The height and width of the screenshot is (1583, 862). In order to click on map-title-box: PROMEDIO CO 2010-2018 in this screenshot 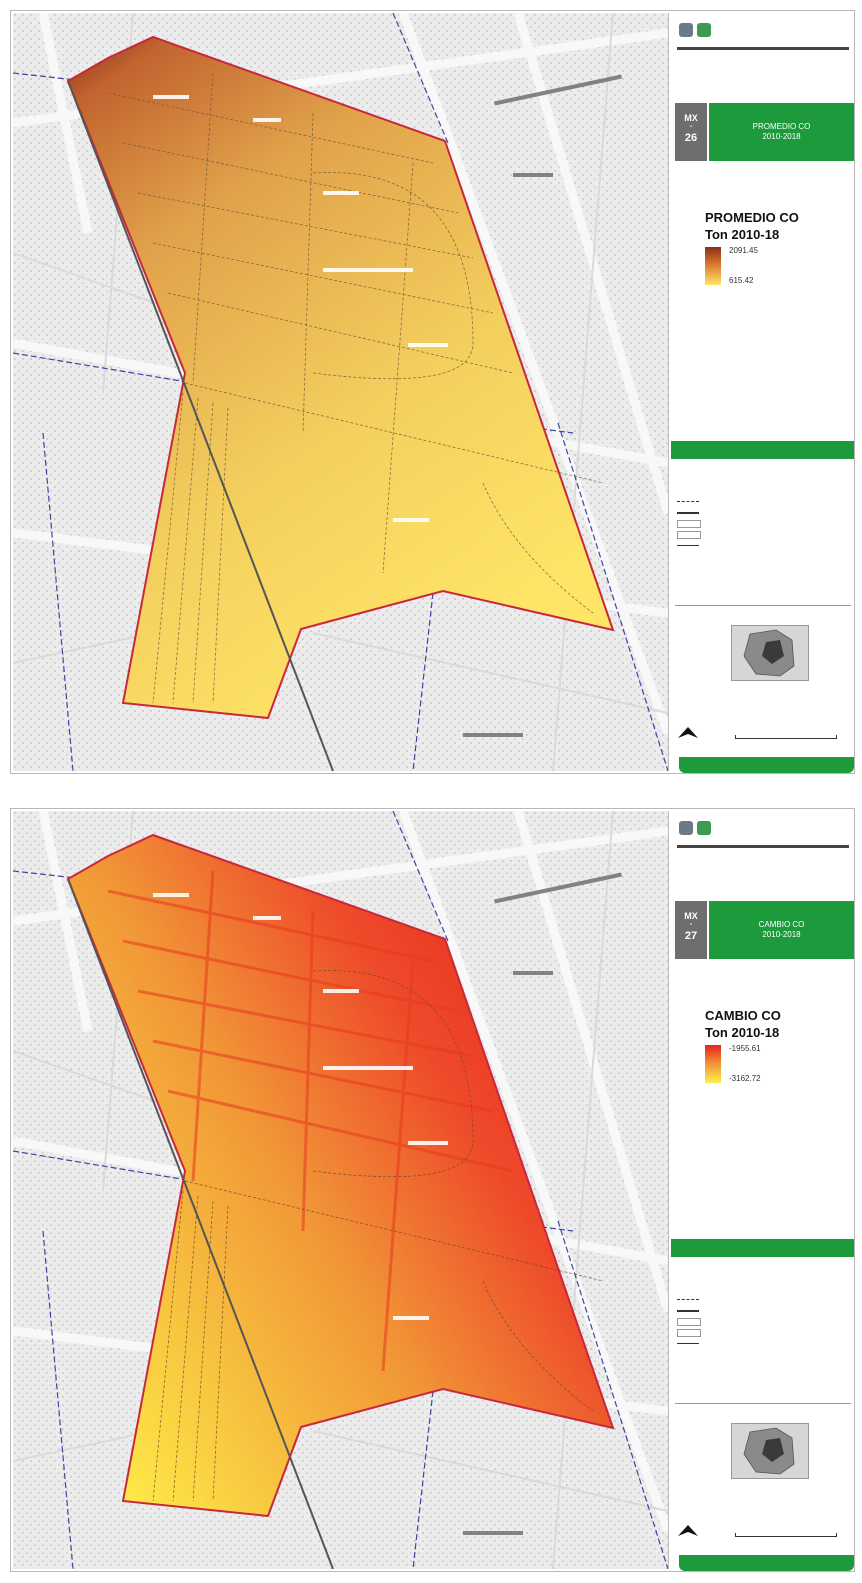, I will do `click(781, 132)`.